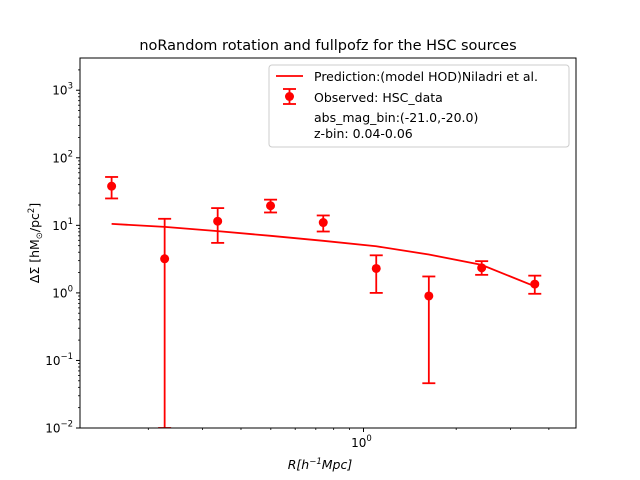 This screenshot has width=640, height=480. What do you see at coordinates (70, 87) in the screenshot?
I see `y-tick-label-exponent: 3` at bounding box center [70, 87].